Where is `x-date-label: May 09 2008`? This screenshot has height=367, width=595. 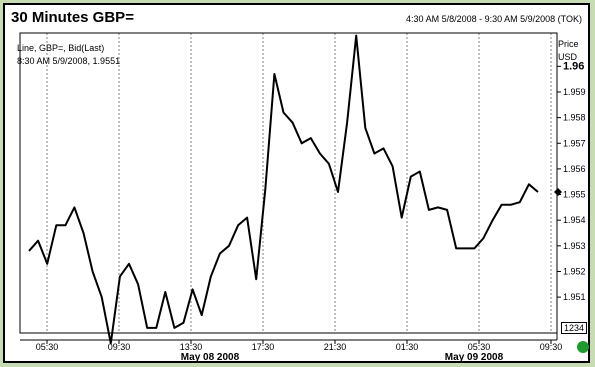 x-date-label: May 09 2008 is located at coordinates (474, 356).